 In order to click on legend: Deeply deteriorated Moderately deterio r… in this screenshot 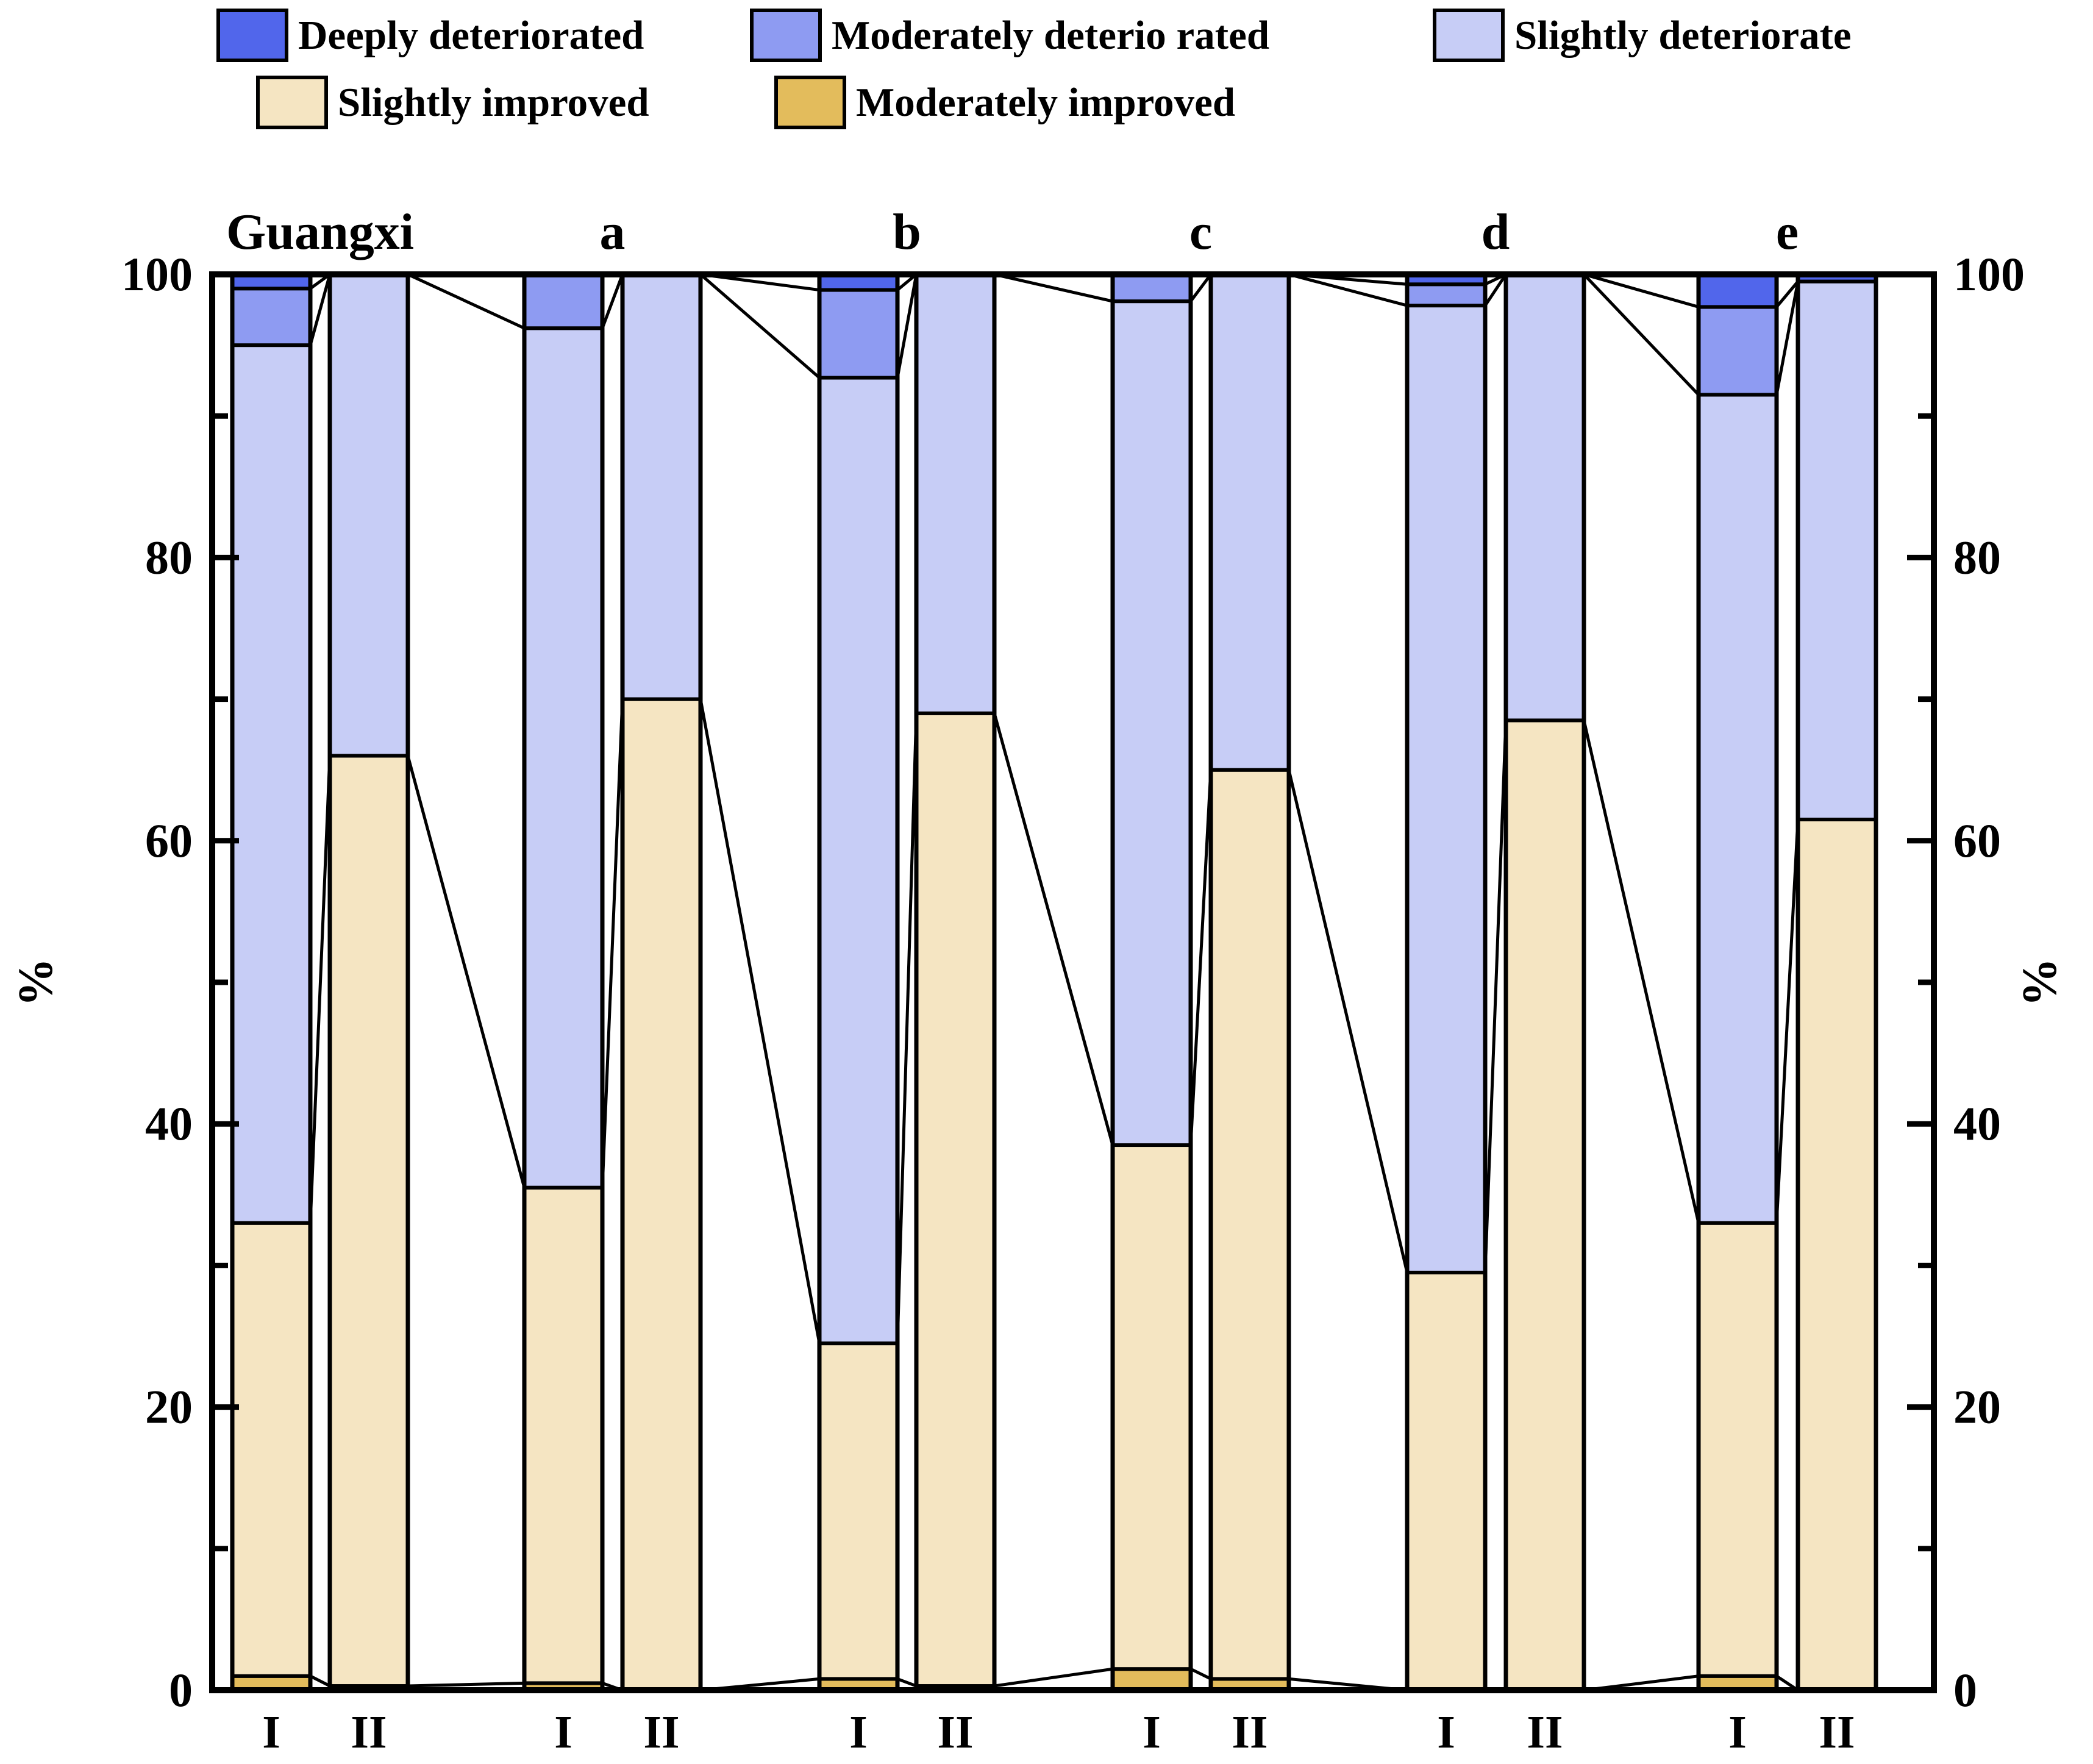, I will do `click(1046, 70)`.